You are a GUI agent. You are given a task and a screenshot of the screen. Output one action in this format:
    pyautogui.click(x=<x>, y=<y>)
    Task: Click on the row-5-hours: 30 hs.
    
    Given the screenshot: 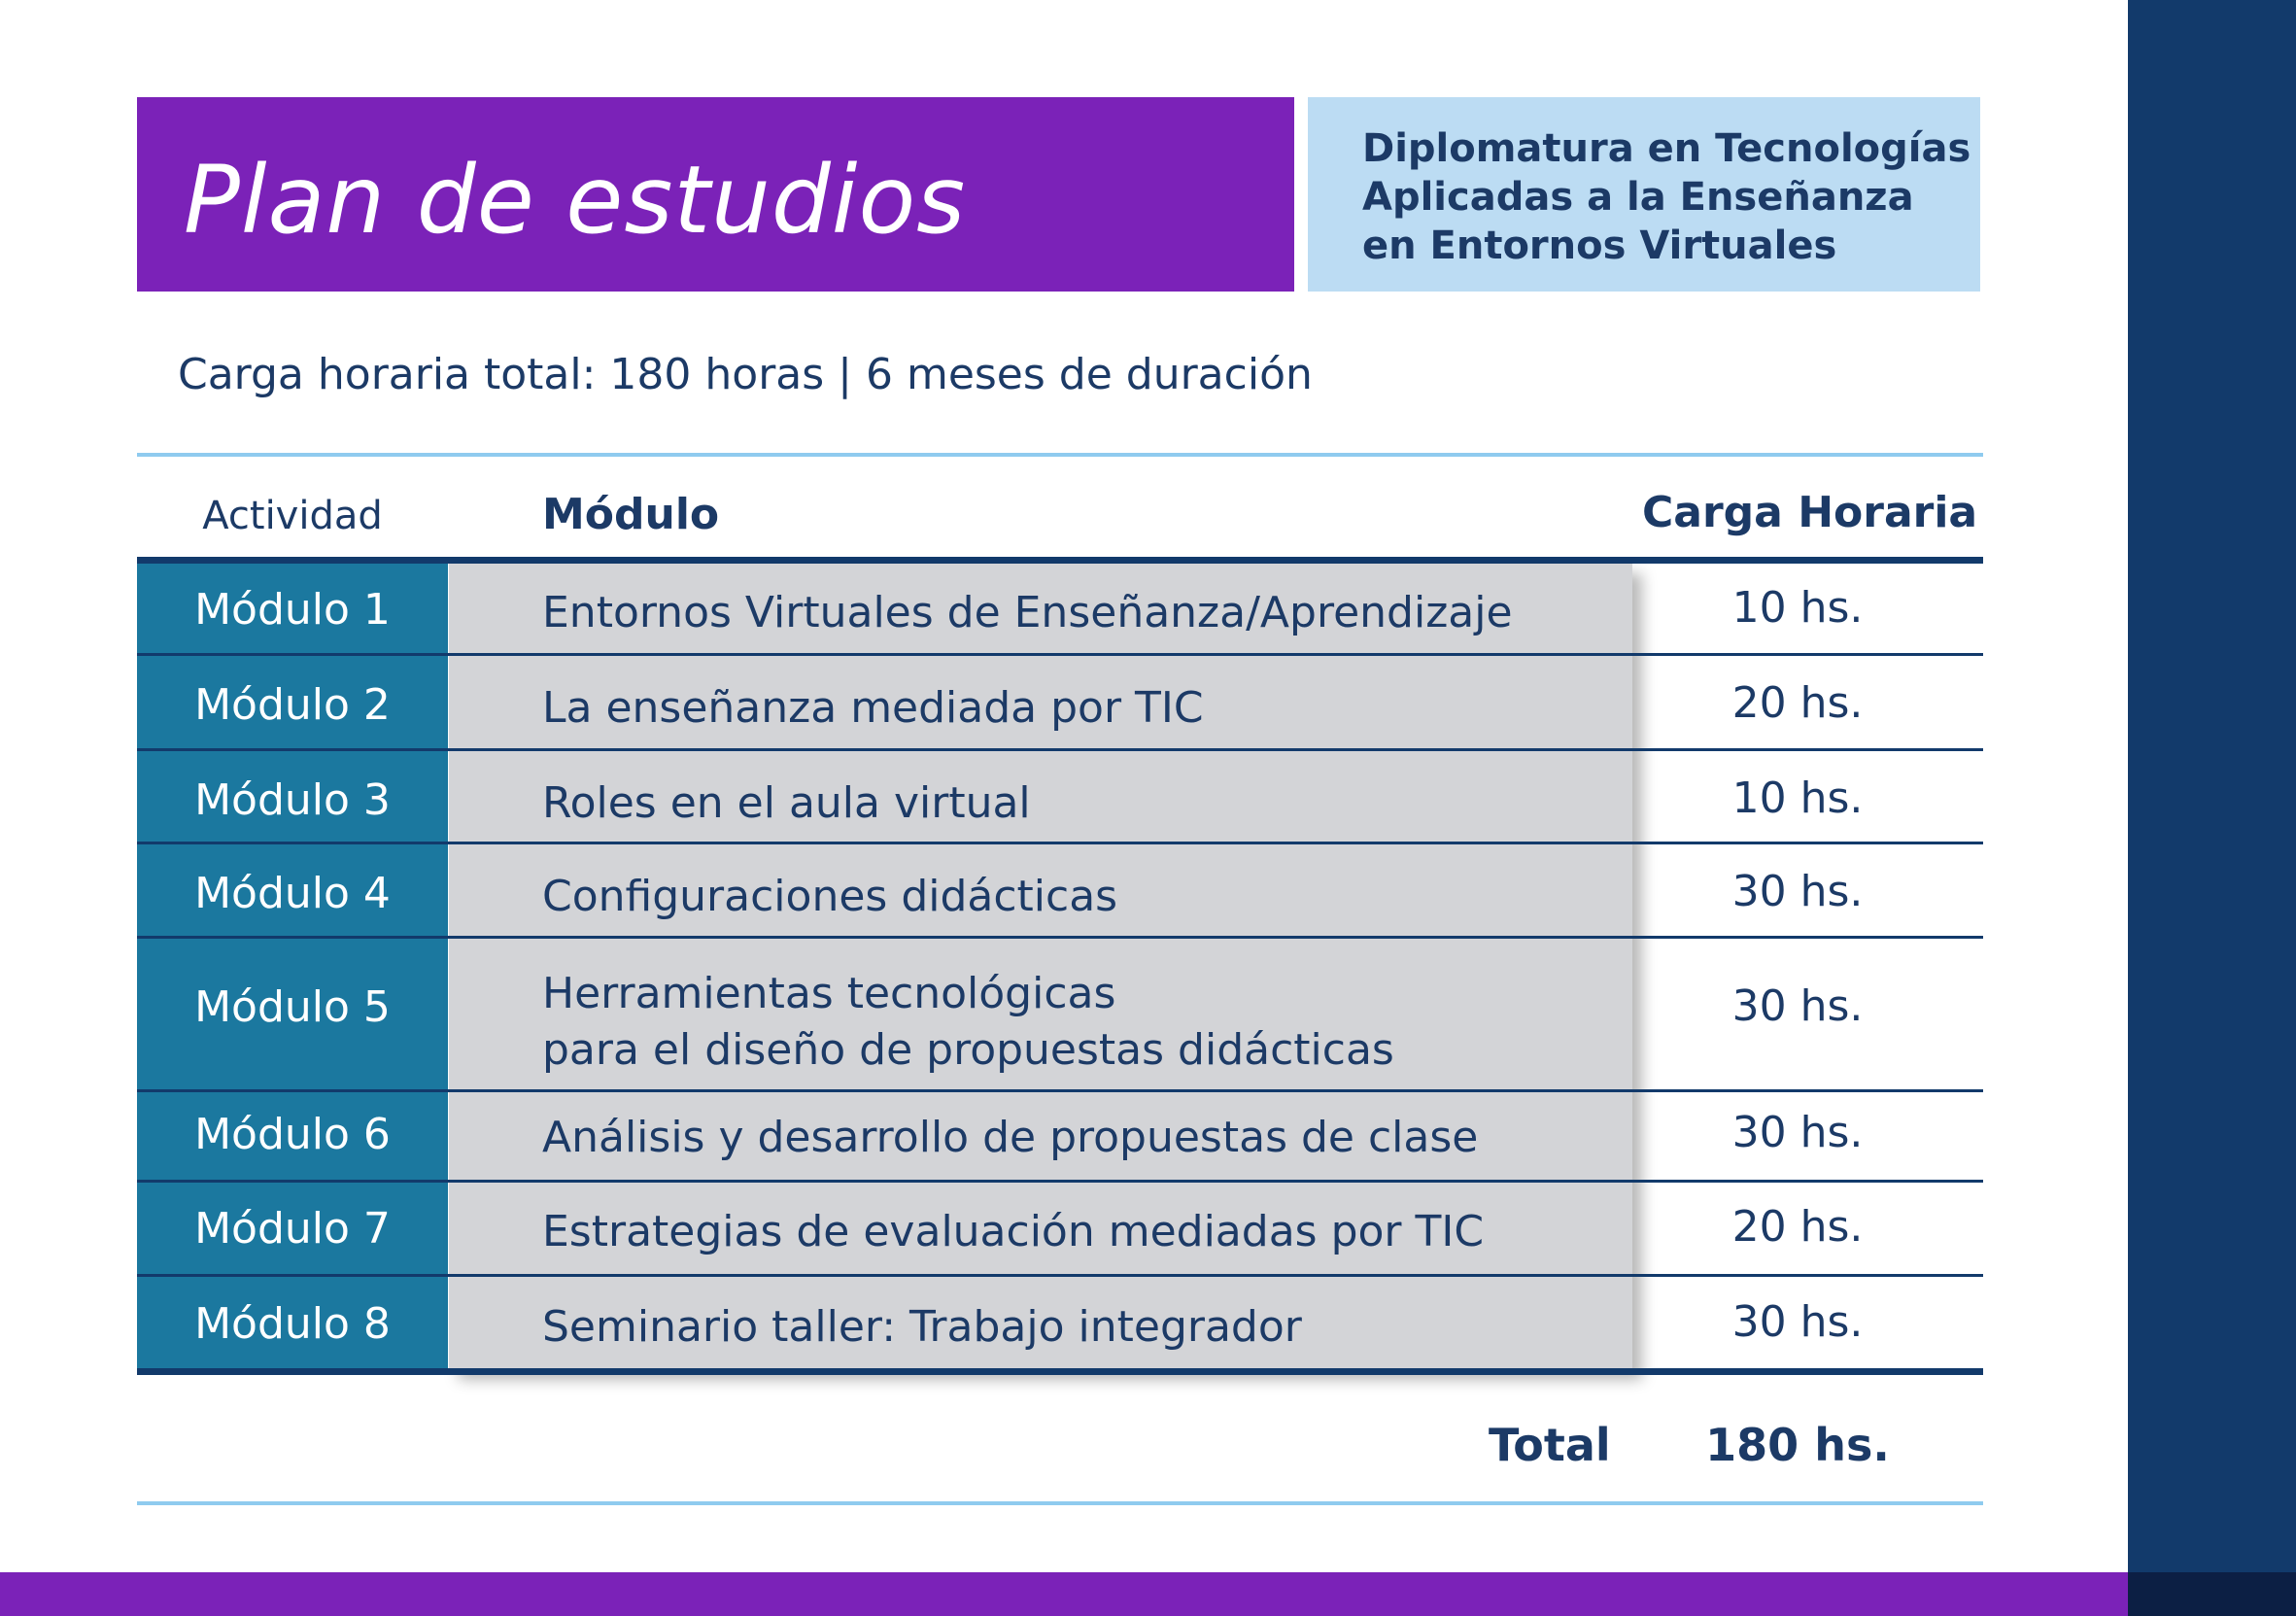 What is the action you would take?
    pyautogui.click(x=1798, y=1006)
    